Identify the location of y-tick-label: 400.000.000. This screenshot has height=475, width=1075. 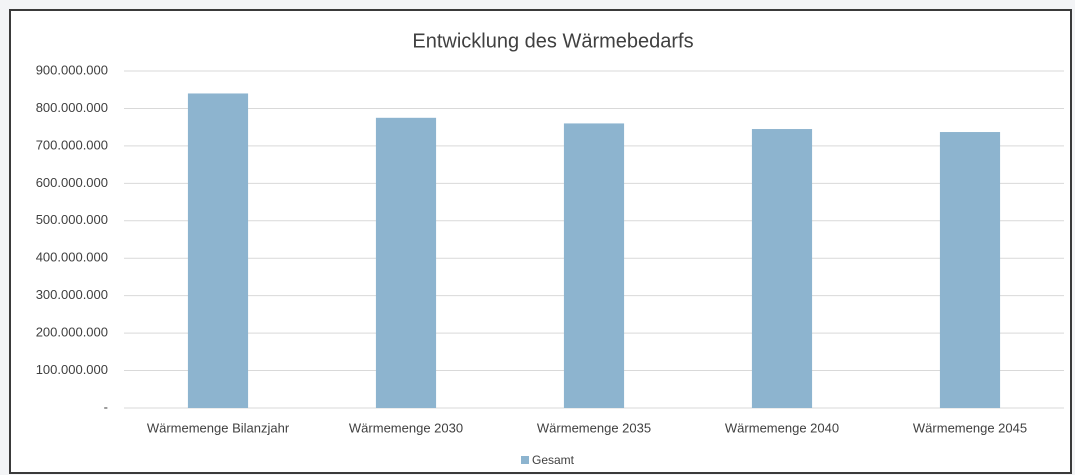
(72, 257).